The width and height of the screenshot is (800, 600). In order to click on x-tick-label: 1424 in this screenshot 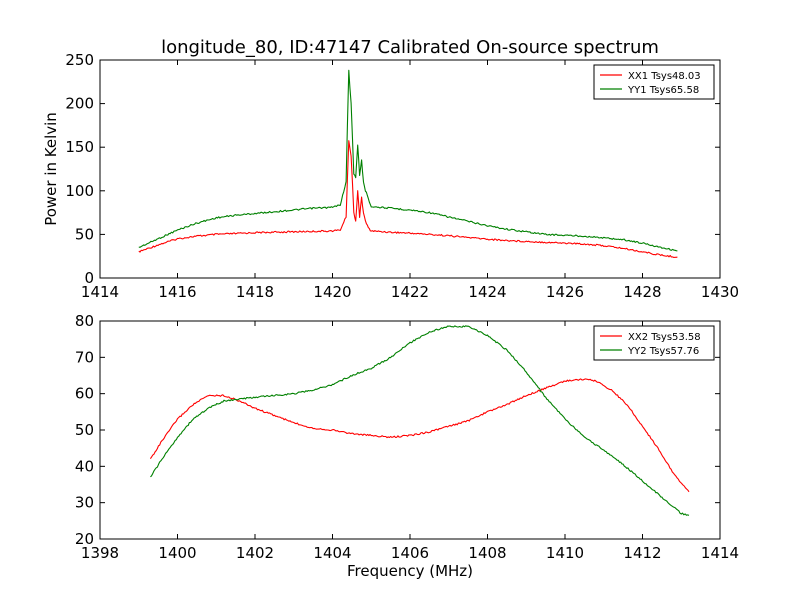, I will do `click(487, 292)`.